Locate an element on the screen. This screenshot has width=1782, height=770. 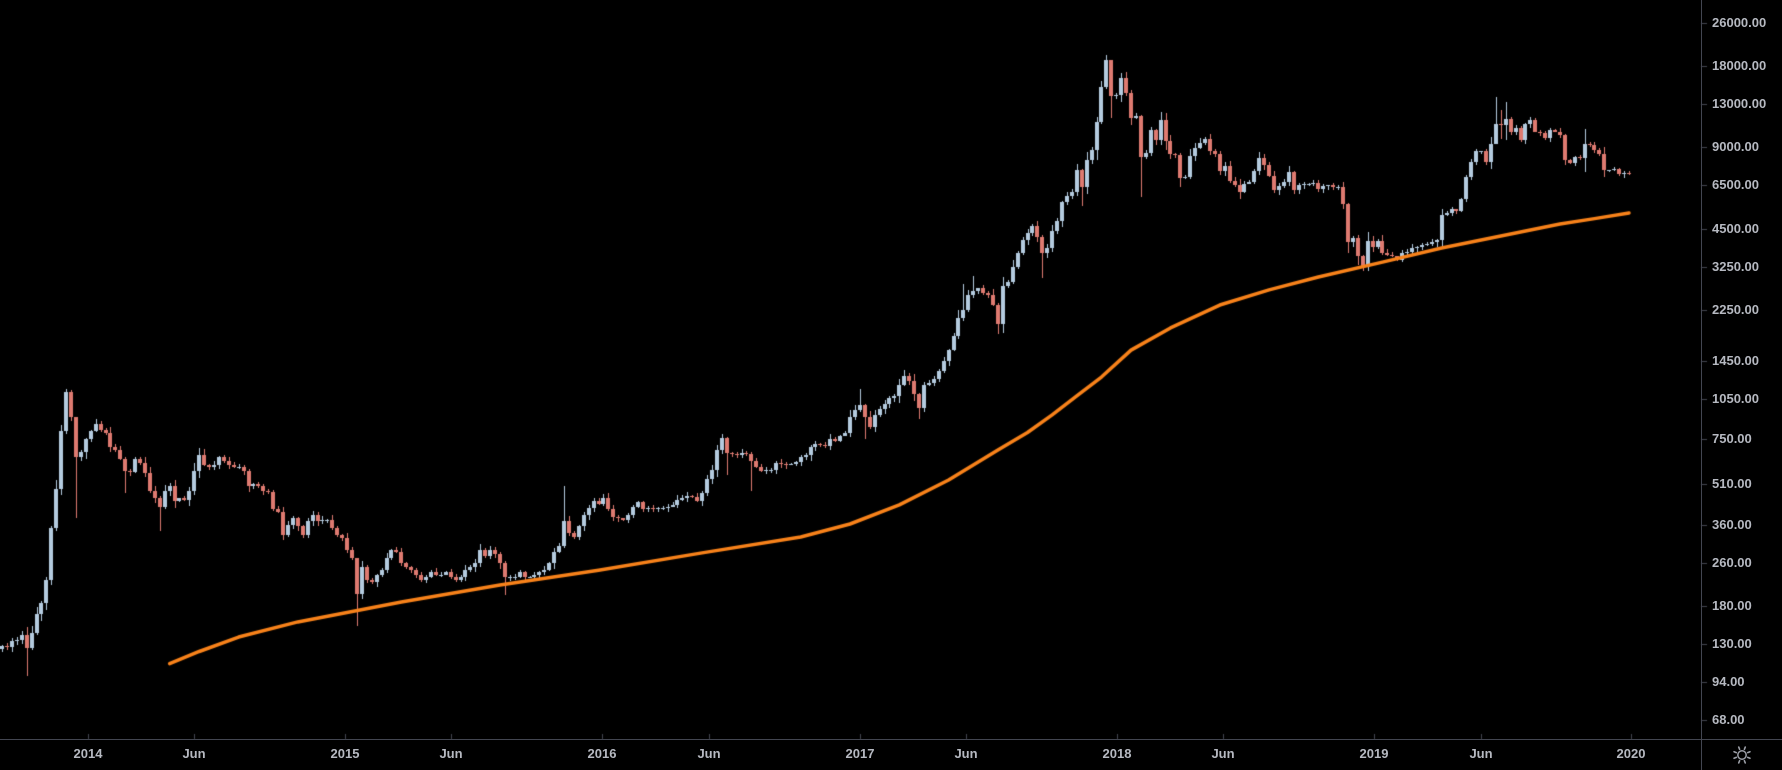
price-axis-label: 4500.00 is located at coordinates (1735, 228).